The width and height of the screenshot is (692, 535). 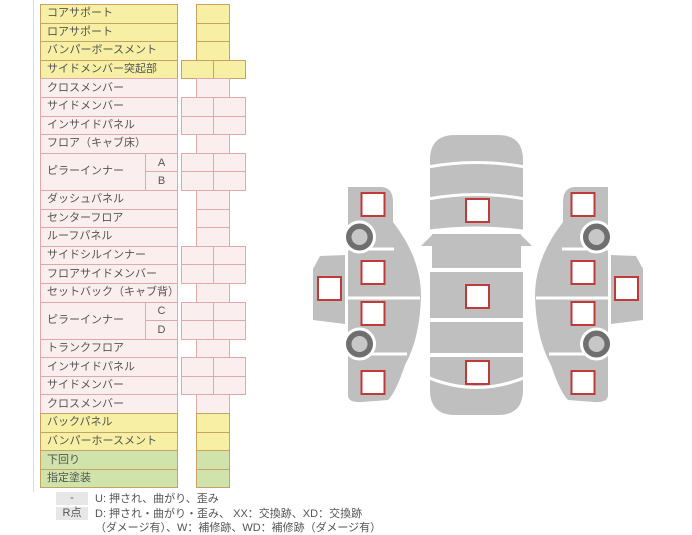 I want to click on table-row: バックパネル, so click(x=143, y=423).